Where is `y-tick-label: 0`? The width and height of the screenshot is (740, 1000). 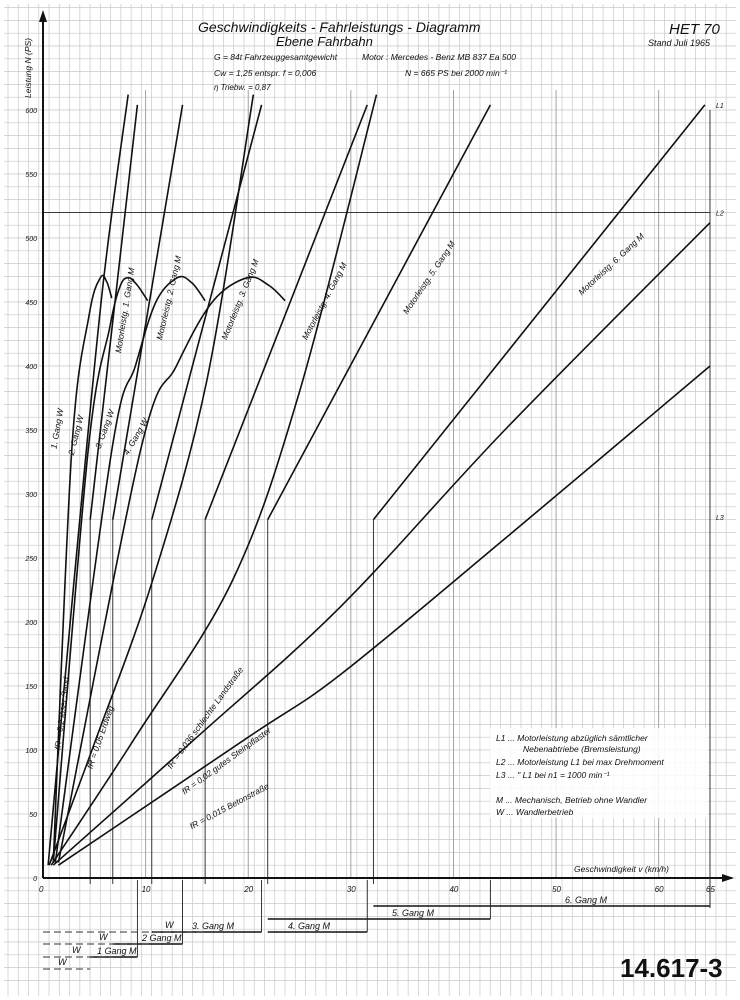 y-tick-label: 0 is located at coordinates (35, 879).